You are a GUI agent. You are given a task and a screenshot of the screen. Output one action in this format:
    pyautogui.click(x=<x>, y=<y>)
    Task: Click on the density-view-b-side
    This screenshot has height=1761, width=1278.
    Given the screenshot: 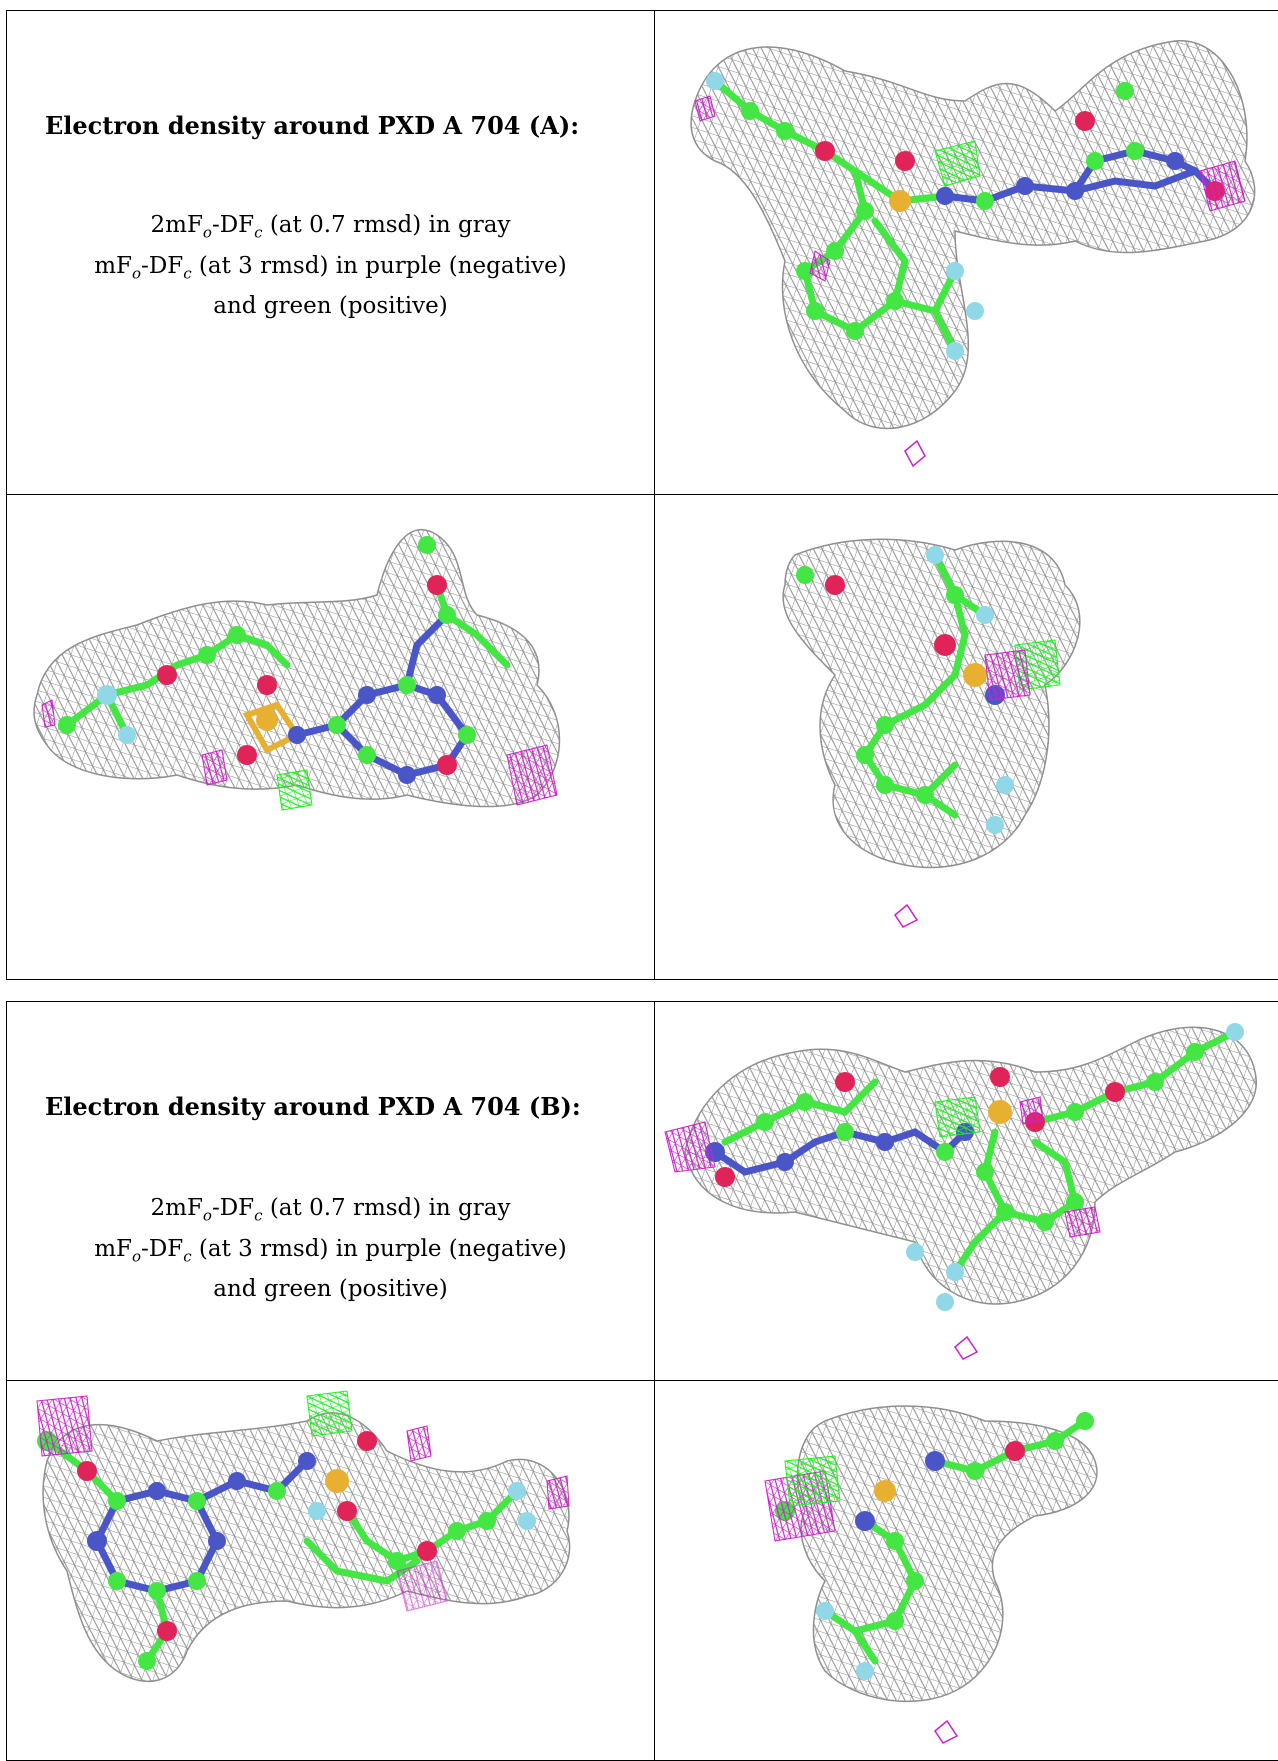 What is the action you would take?
    pyautogui.click(x=331, y=1570)
    